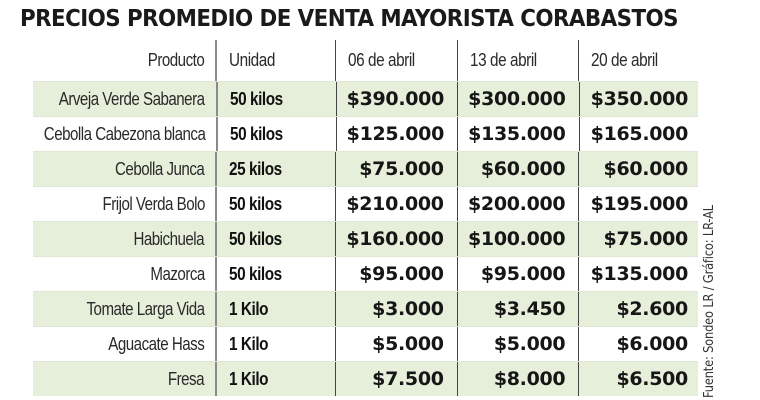  I want to click on table-row: Fresa 1 Kilo $7.500 $8.000 $6.500, so click(365, 378).